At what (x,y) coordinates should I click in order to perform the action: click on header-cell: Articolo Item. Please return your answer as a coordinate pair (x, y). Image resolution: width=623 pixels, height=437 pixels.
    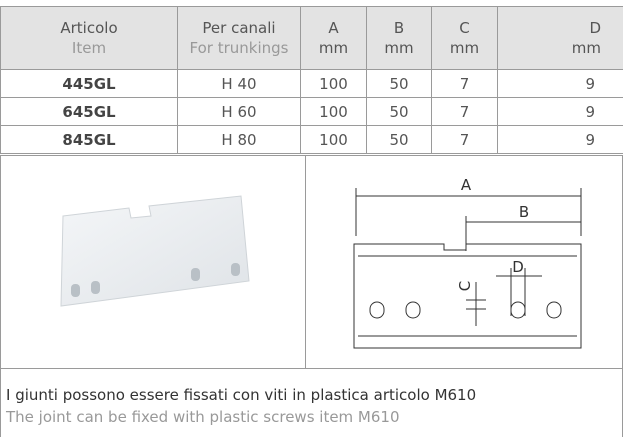
    Looking at the image, I should click on (89, 38).